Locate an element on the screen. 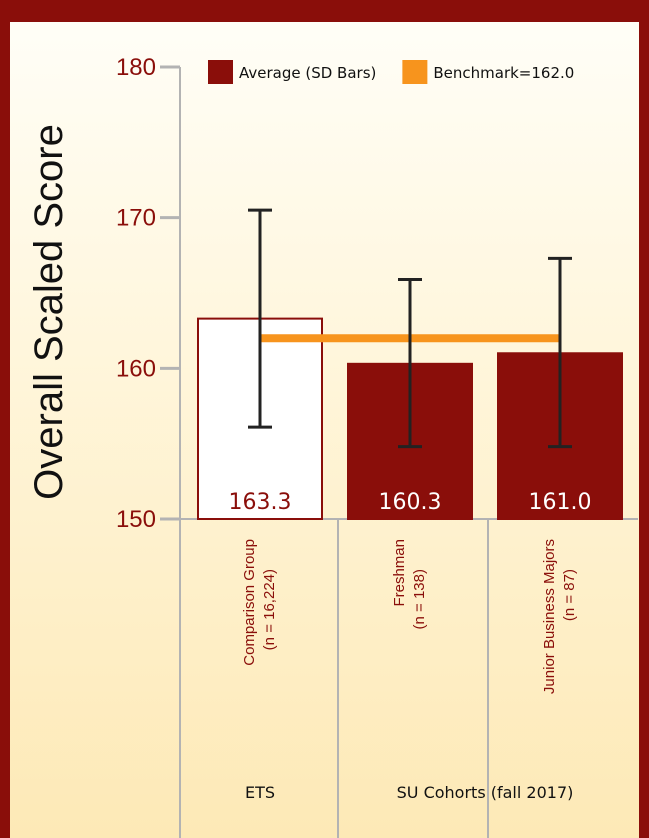 Image resolution: width=649 pixels, height=838 pixels. y-tick-label: 170 is located at coordinates (136, 218).